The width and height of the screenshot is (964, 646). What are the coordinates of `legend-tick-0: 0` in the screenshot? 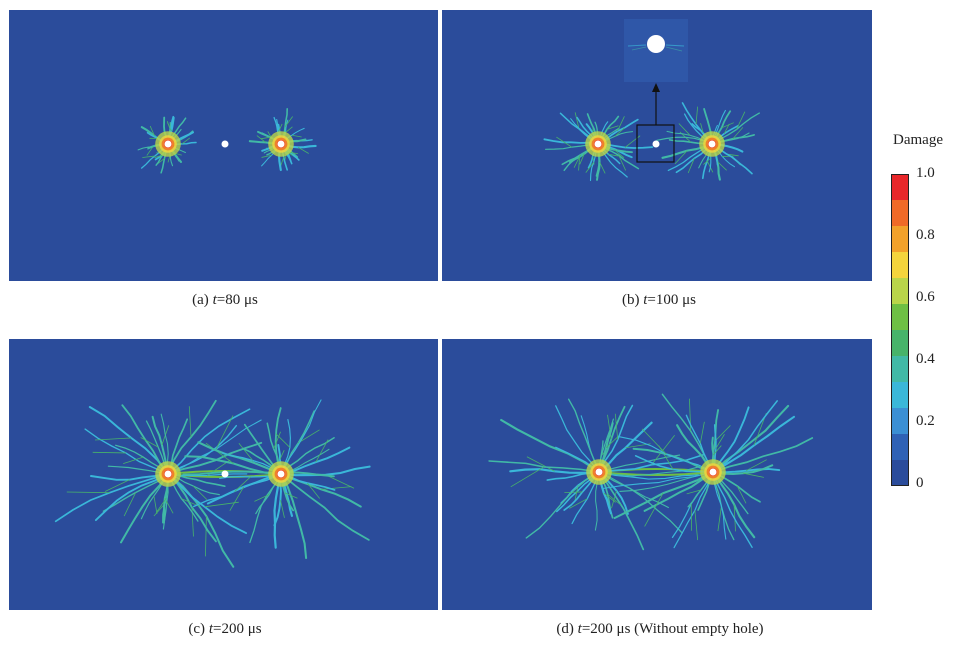 It's located at (920, 483).